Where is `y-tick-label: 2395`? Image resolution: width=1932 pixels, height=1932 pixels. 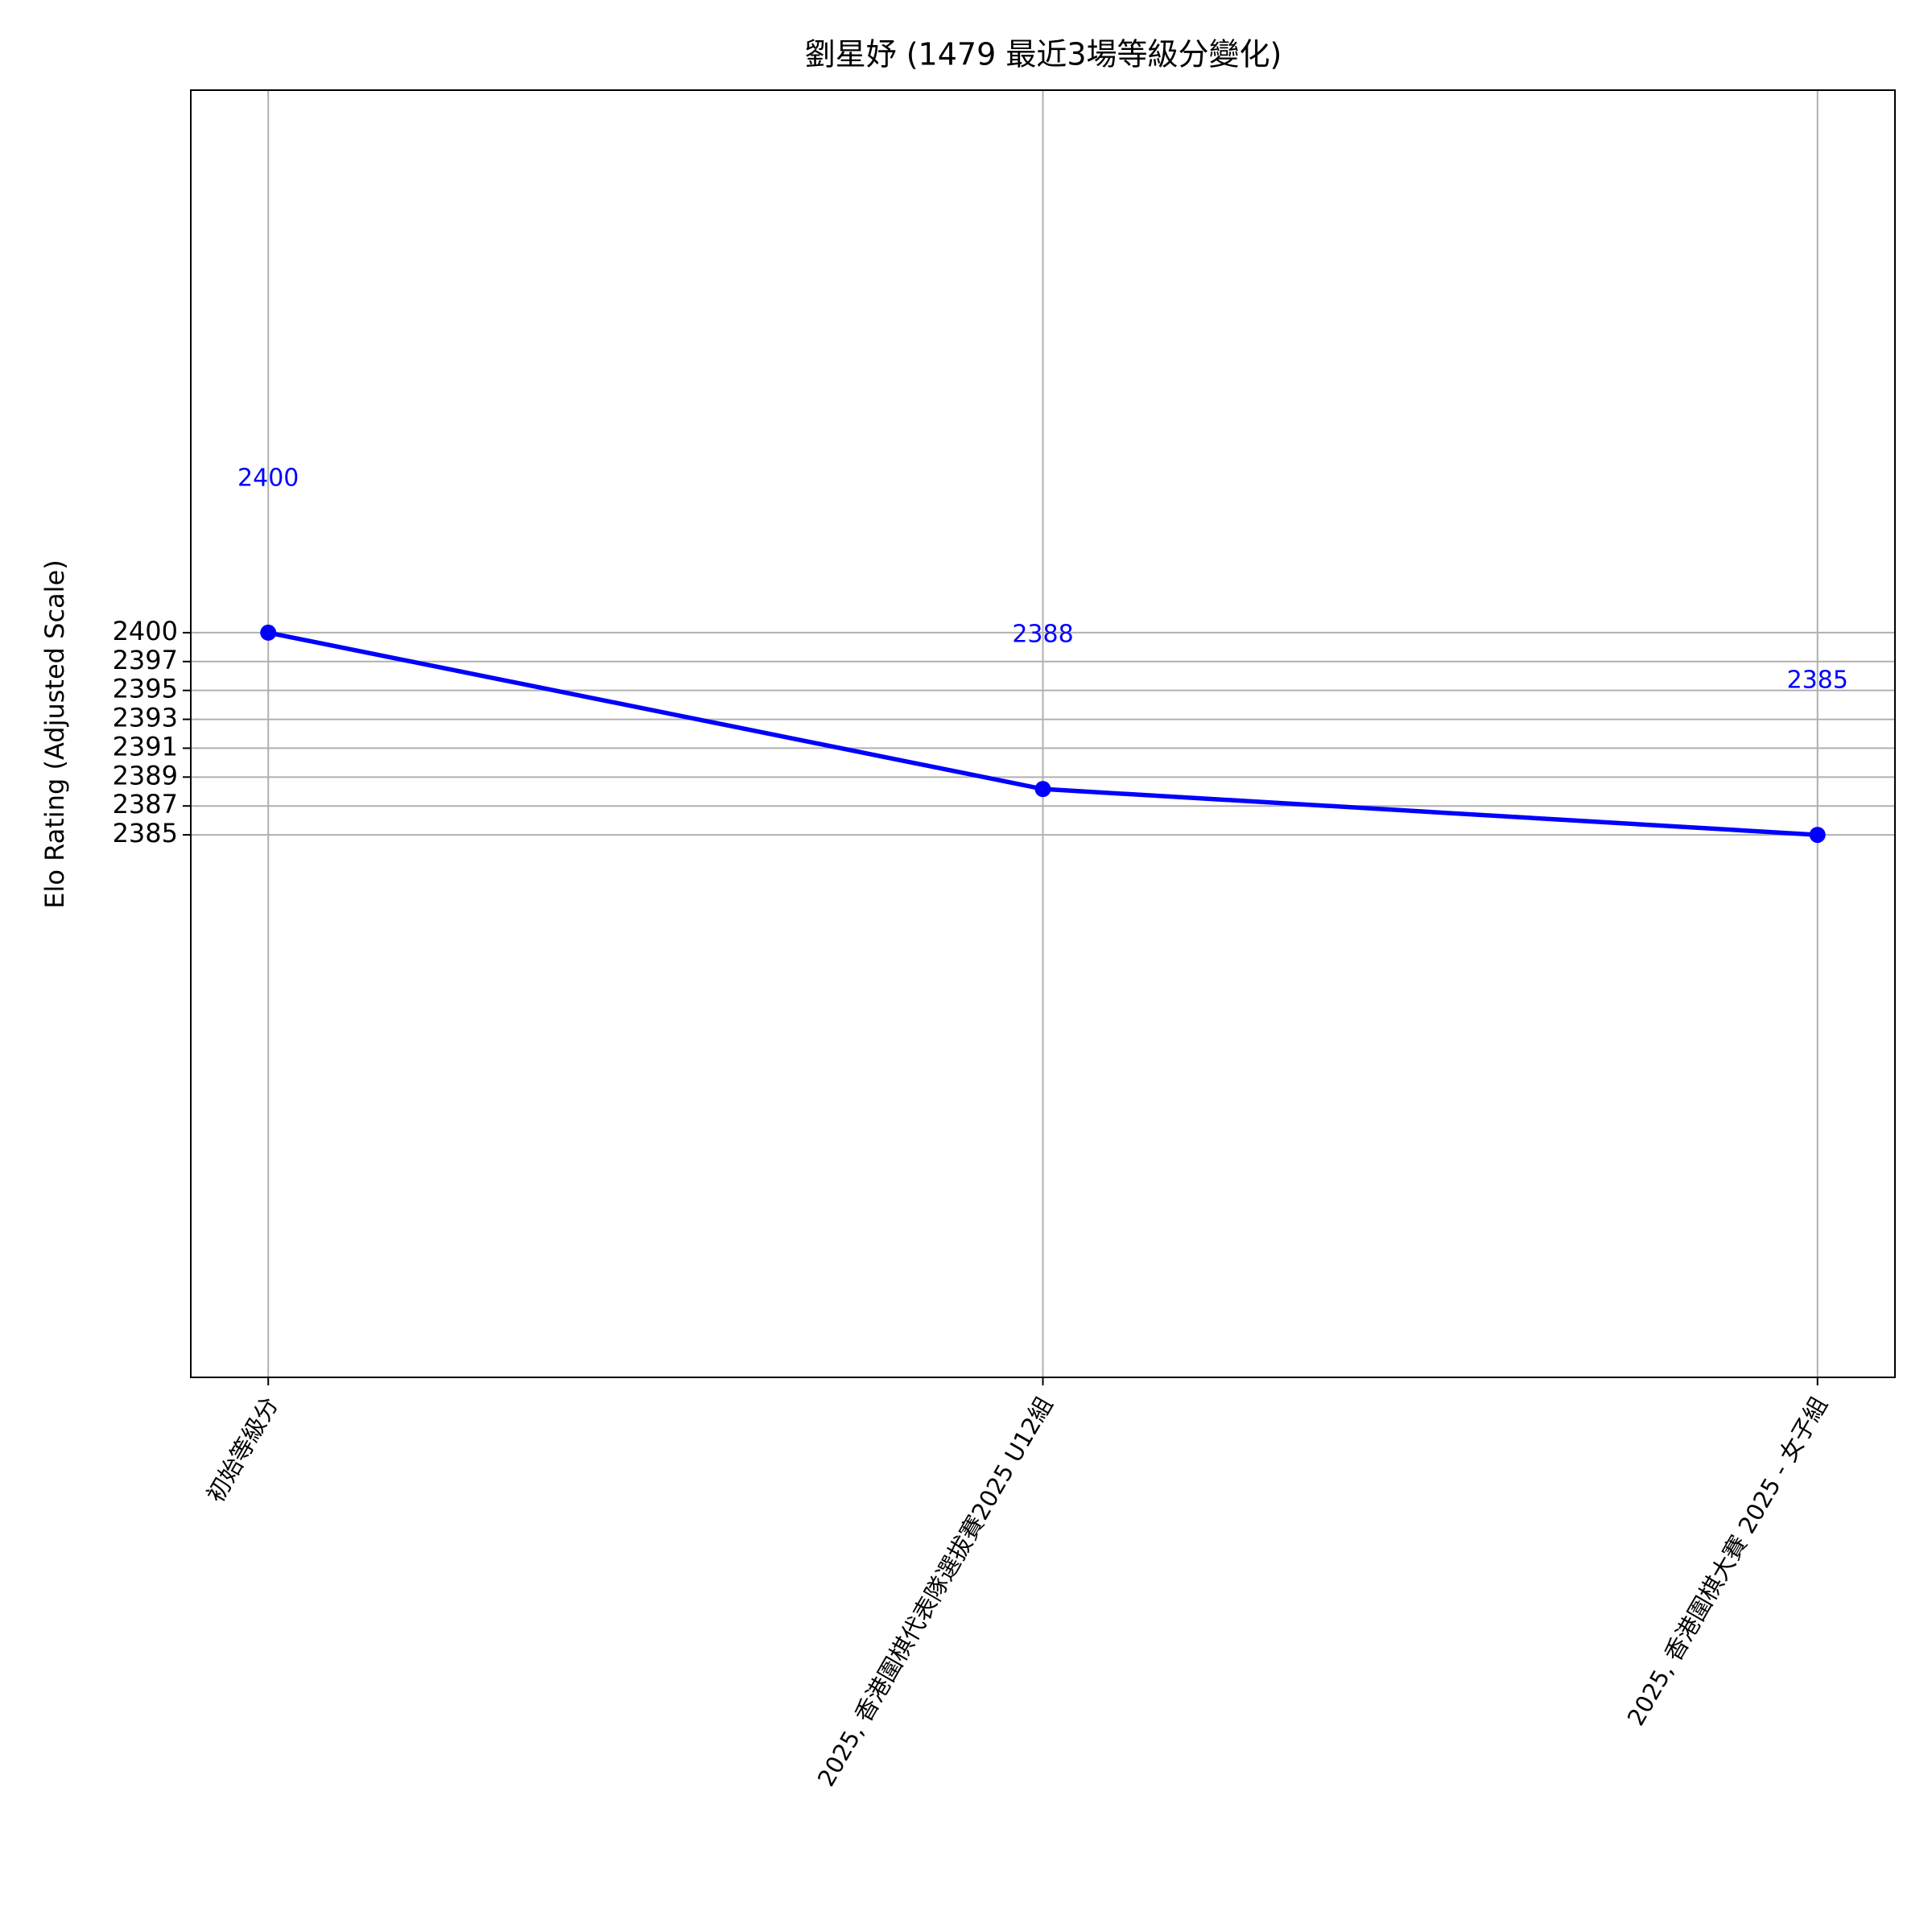 y-tick-label: 2395 is located at coordinates (145, 689).